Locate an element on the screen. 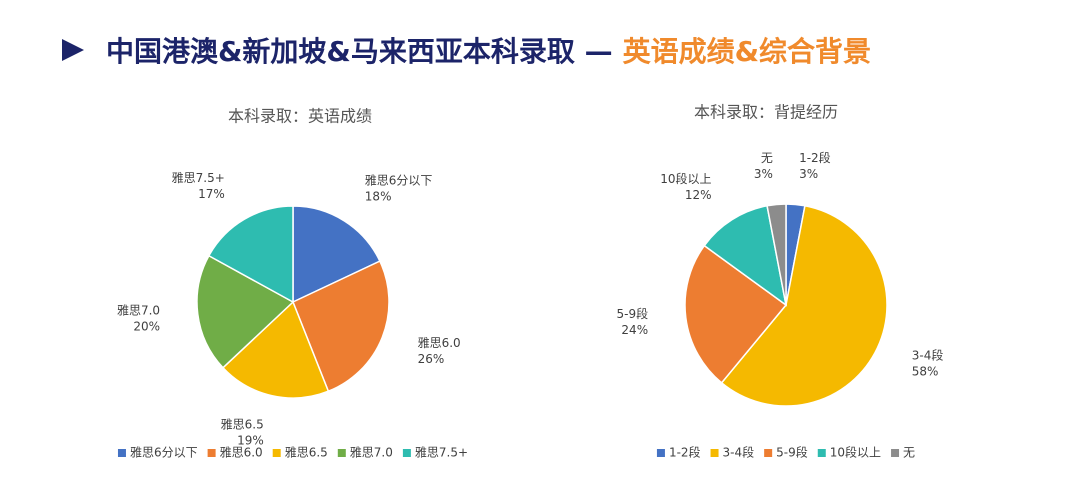 This screenshot has width=1080, height=483. chart-title: 本科录取：背提经历 is located at coordinates (766, 112).